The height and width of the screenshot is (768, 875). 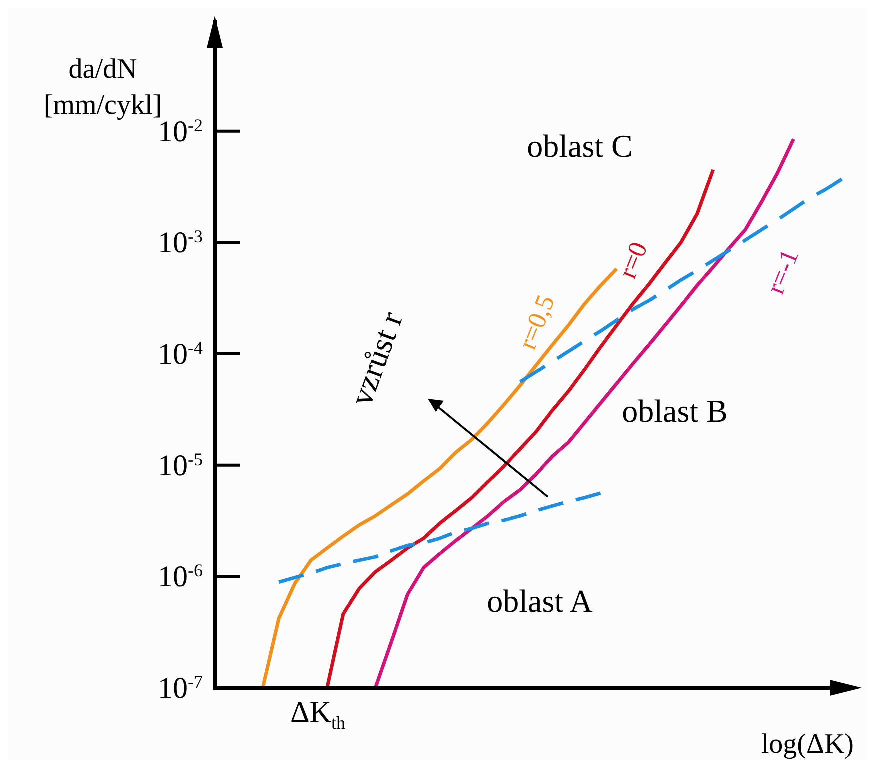 I want to click on y-tick-label: 10$^{-6}$, so click(x=180, y=577).